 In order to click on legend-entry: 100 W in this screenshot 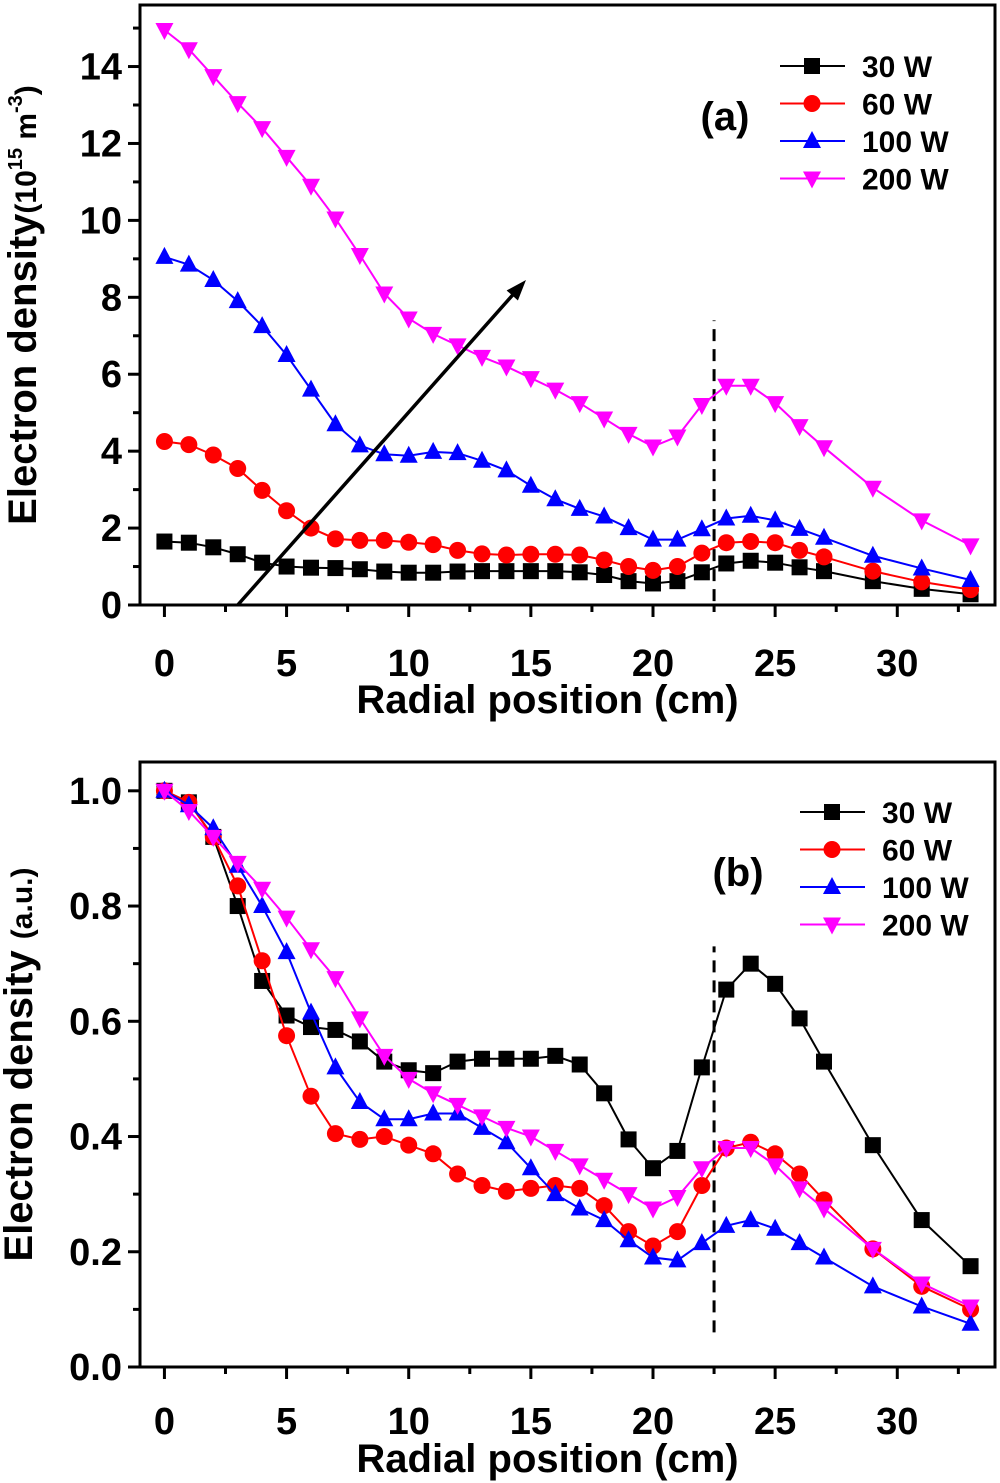, I will do `click(864, 142)`.